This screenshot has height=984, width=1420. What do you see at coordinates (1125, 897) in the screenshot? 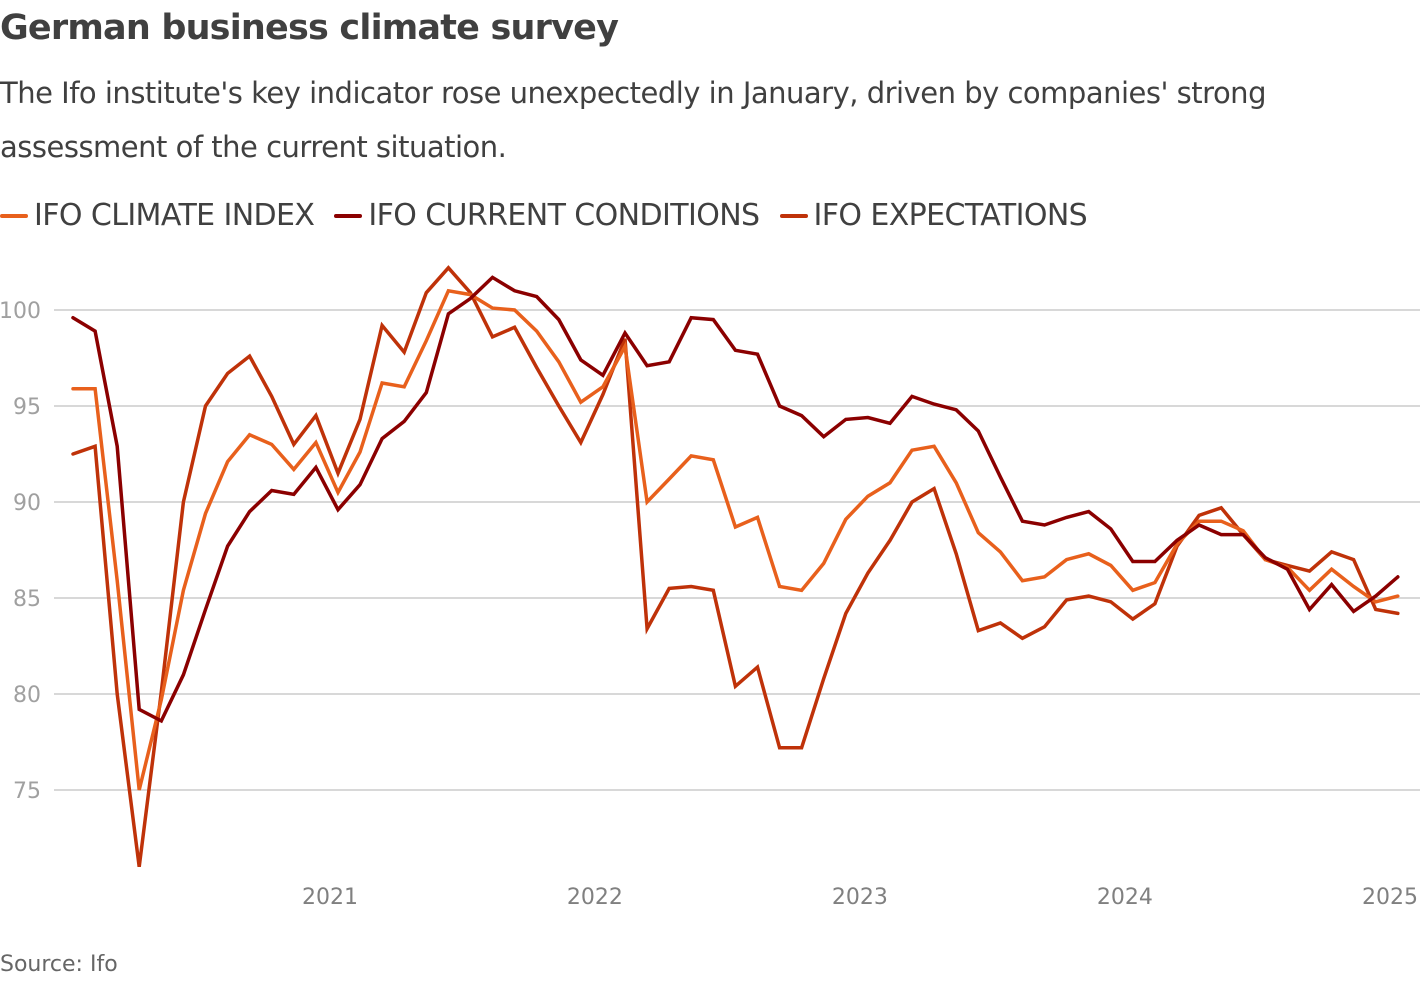
I see `x-tick-label: 2024` at bounding box center [1125, 897].